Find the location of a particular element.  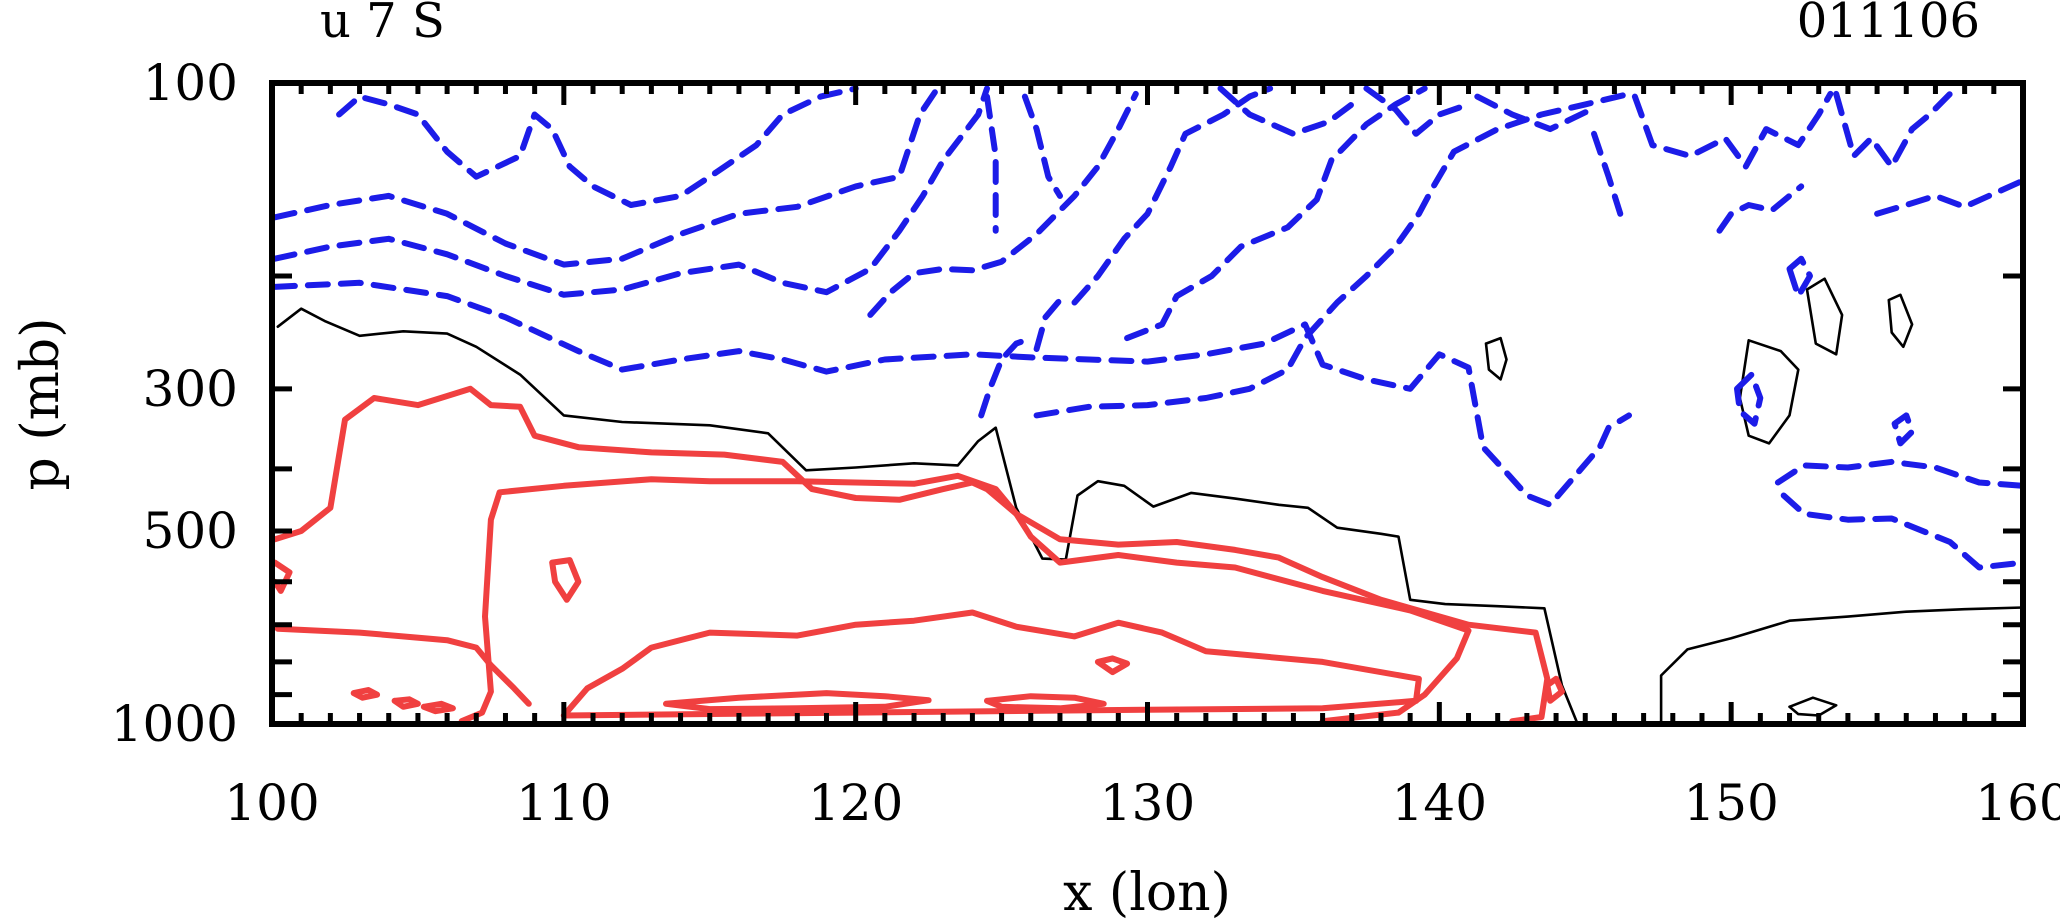

x-tick-label: 130 is located at coordinates (1147, 803).